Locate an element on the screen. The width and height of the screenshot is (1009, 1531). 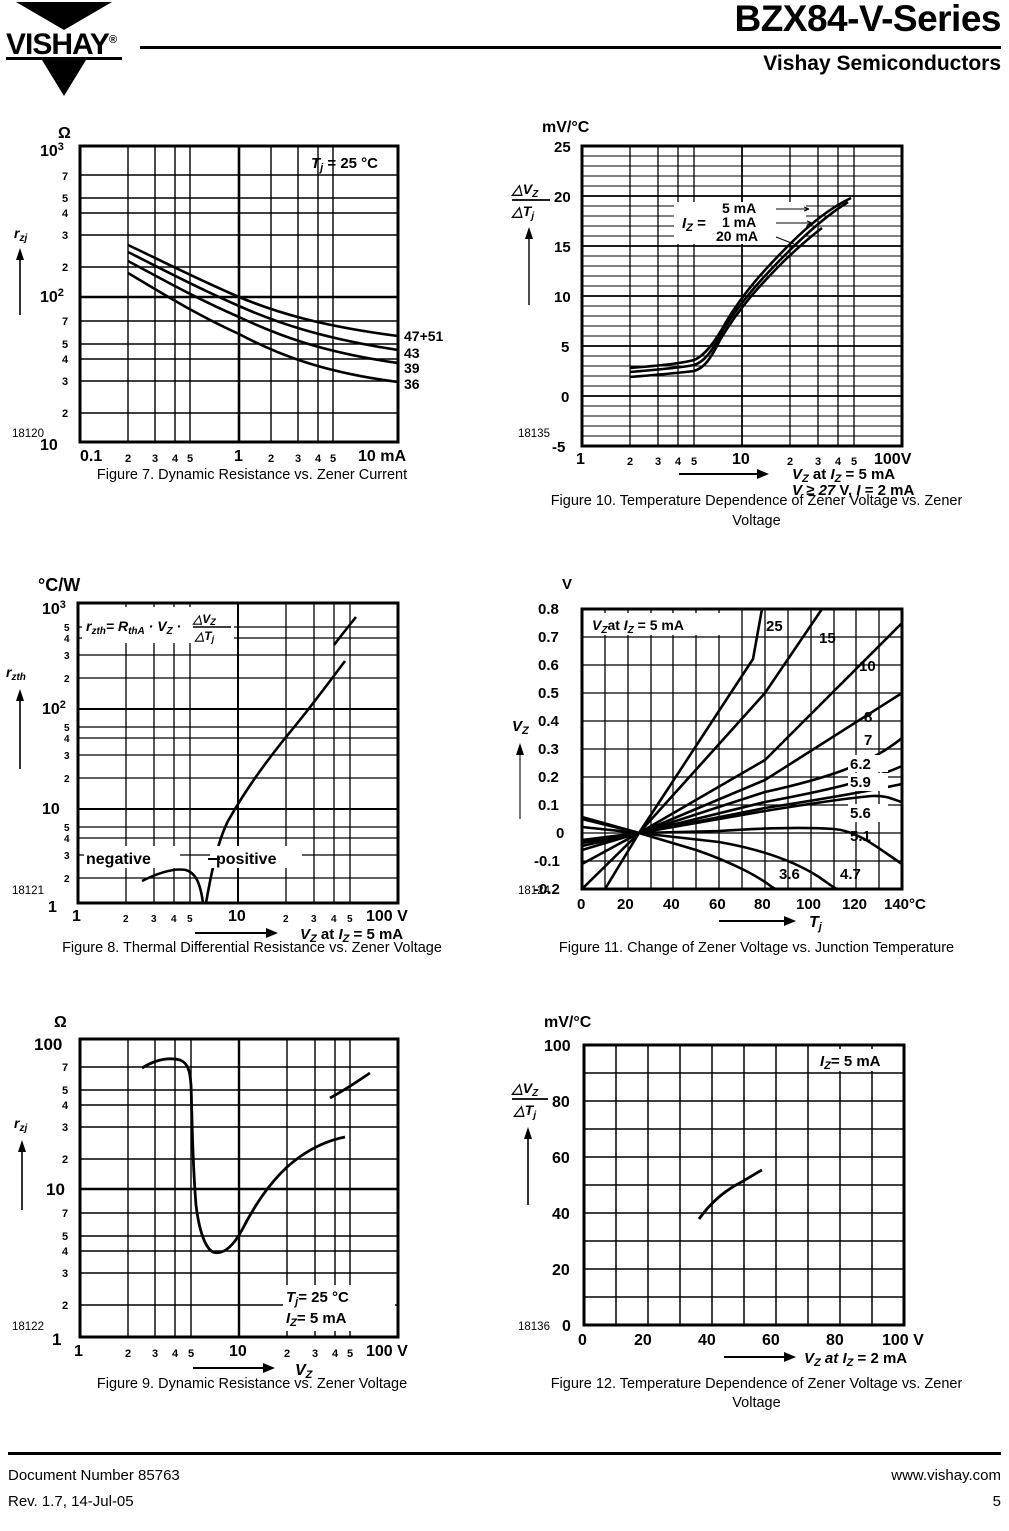
figure-9-cell: Ω 100 7 5 4 3 2 10 7 5 4 3 2 1 rzj is located at coordinates (252, 1209).